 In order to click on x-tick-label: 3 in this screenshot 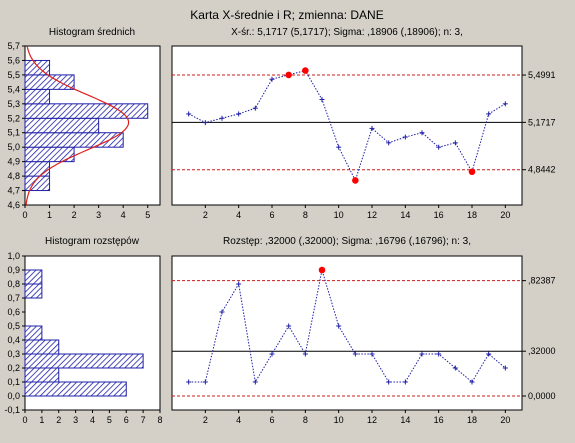, I will do `click(75, 420)`.